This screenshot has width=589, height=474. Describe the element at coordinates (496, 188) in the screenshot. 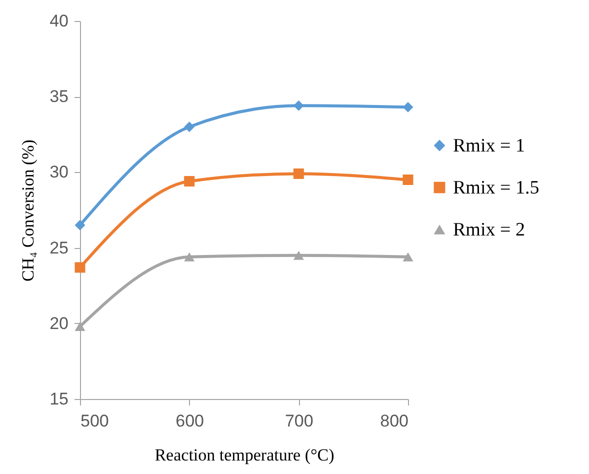

I see `legend-label: Rmix = 1.5` at that location.